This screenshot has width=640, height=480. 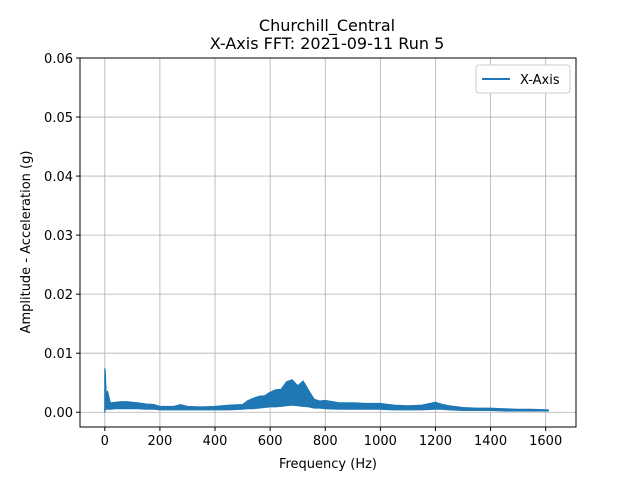 I want to click on x-tick-label: 1000, so click(x=380, y=441).